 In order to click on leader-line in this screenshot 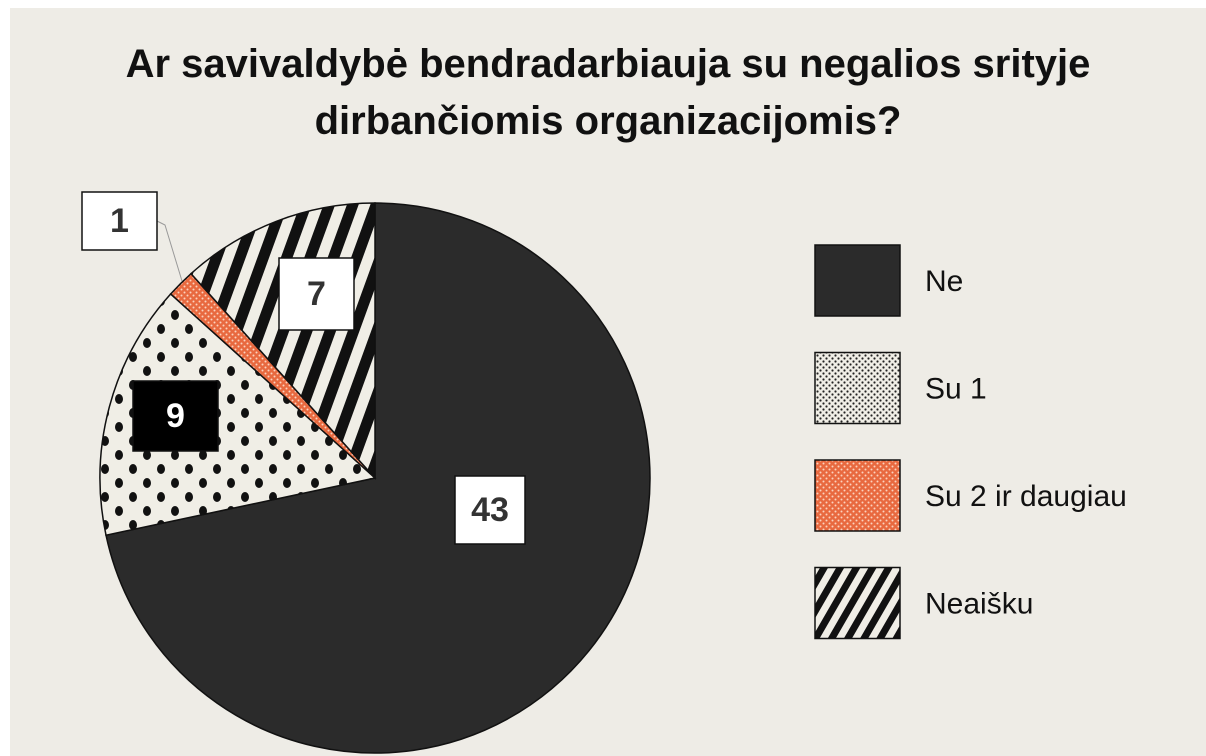, I will do `click(169, 251)`.